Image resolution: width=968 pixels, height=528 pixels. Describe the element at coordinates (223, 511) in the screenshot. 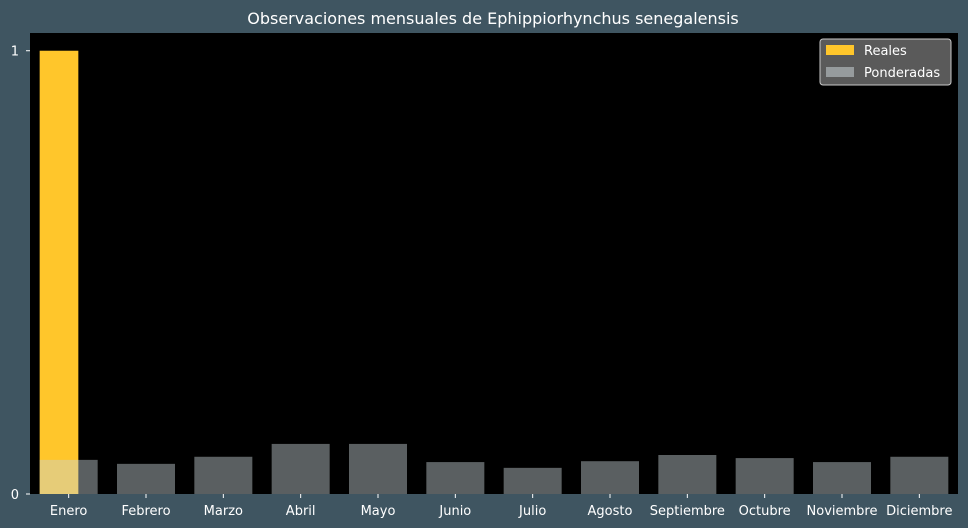

I see `x-tick-label: Marzo` at that location.